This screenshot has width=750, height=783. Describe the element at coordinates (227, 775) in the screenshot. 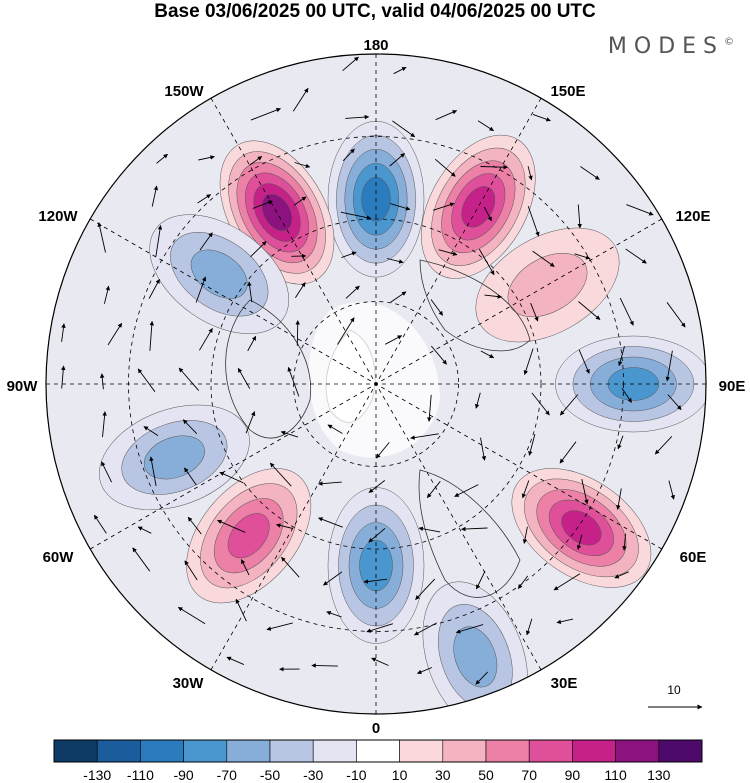

I see `colorbar-label: -70` at that location.